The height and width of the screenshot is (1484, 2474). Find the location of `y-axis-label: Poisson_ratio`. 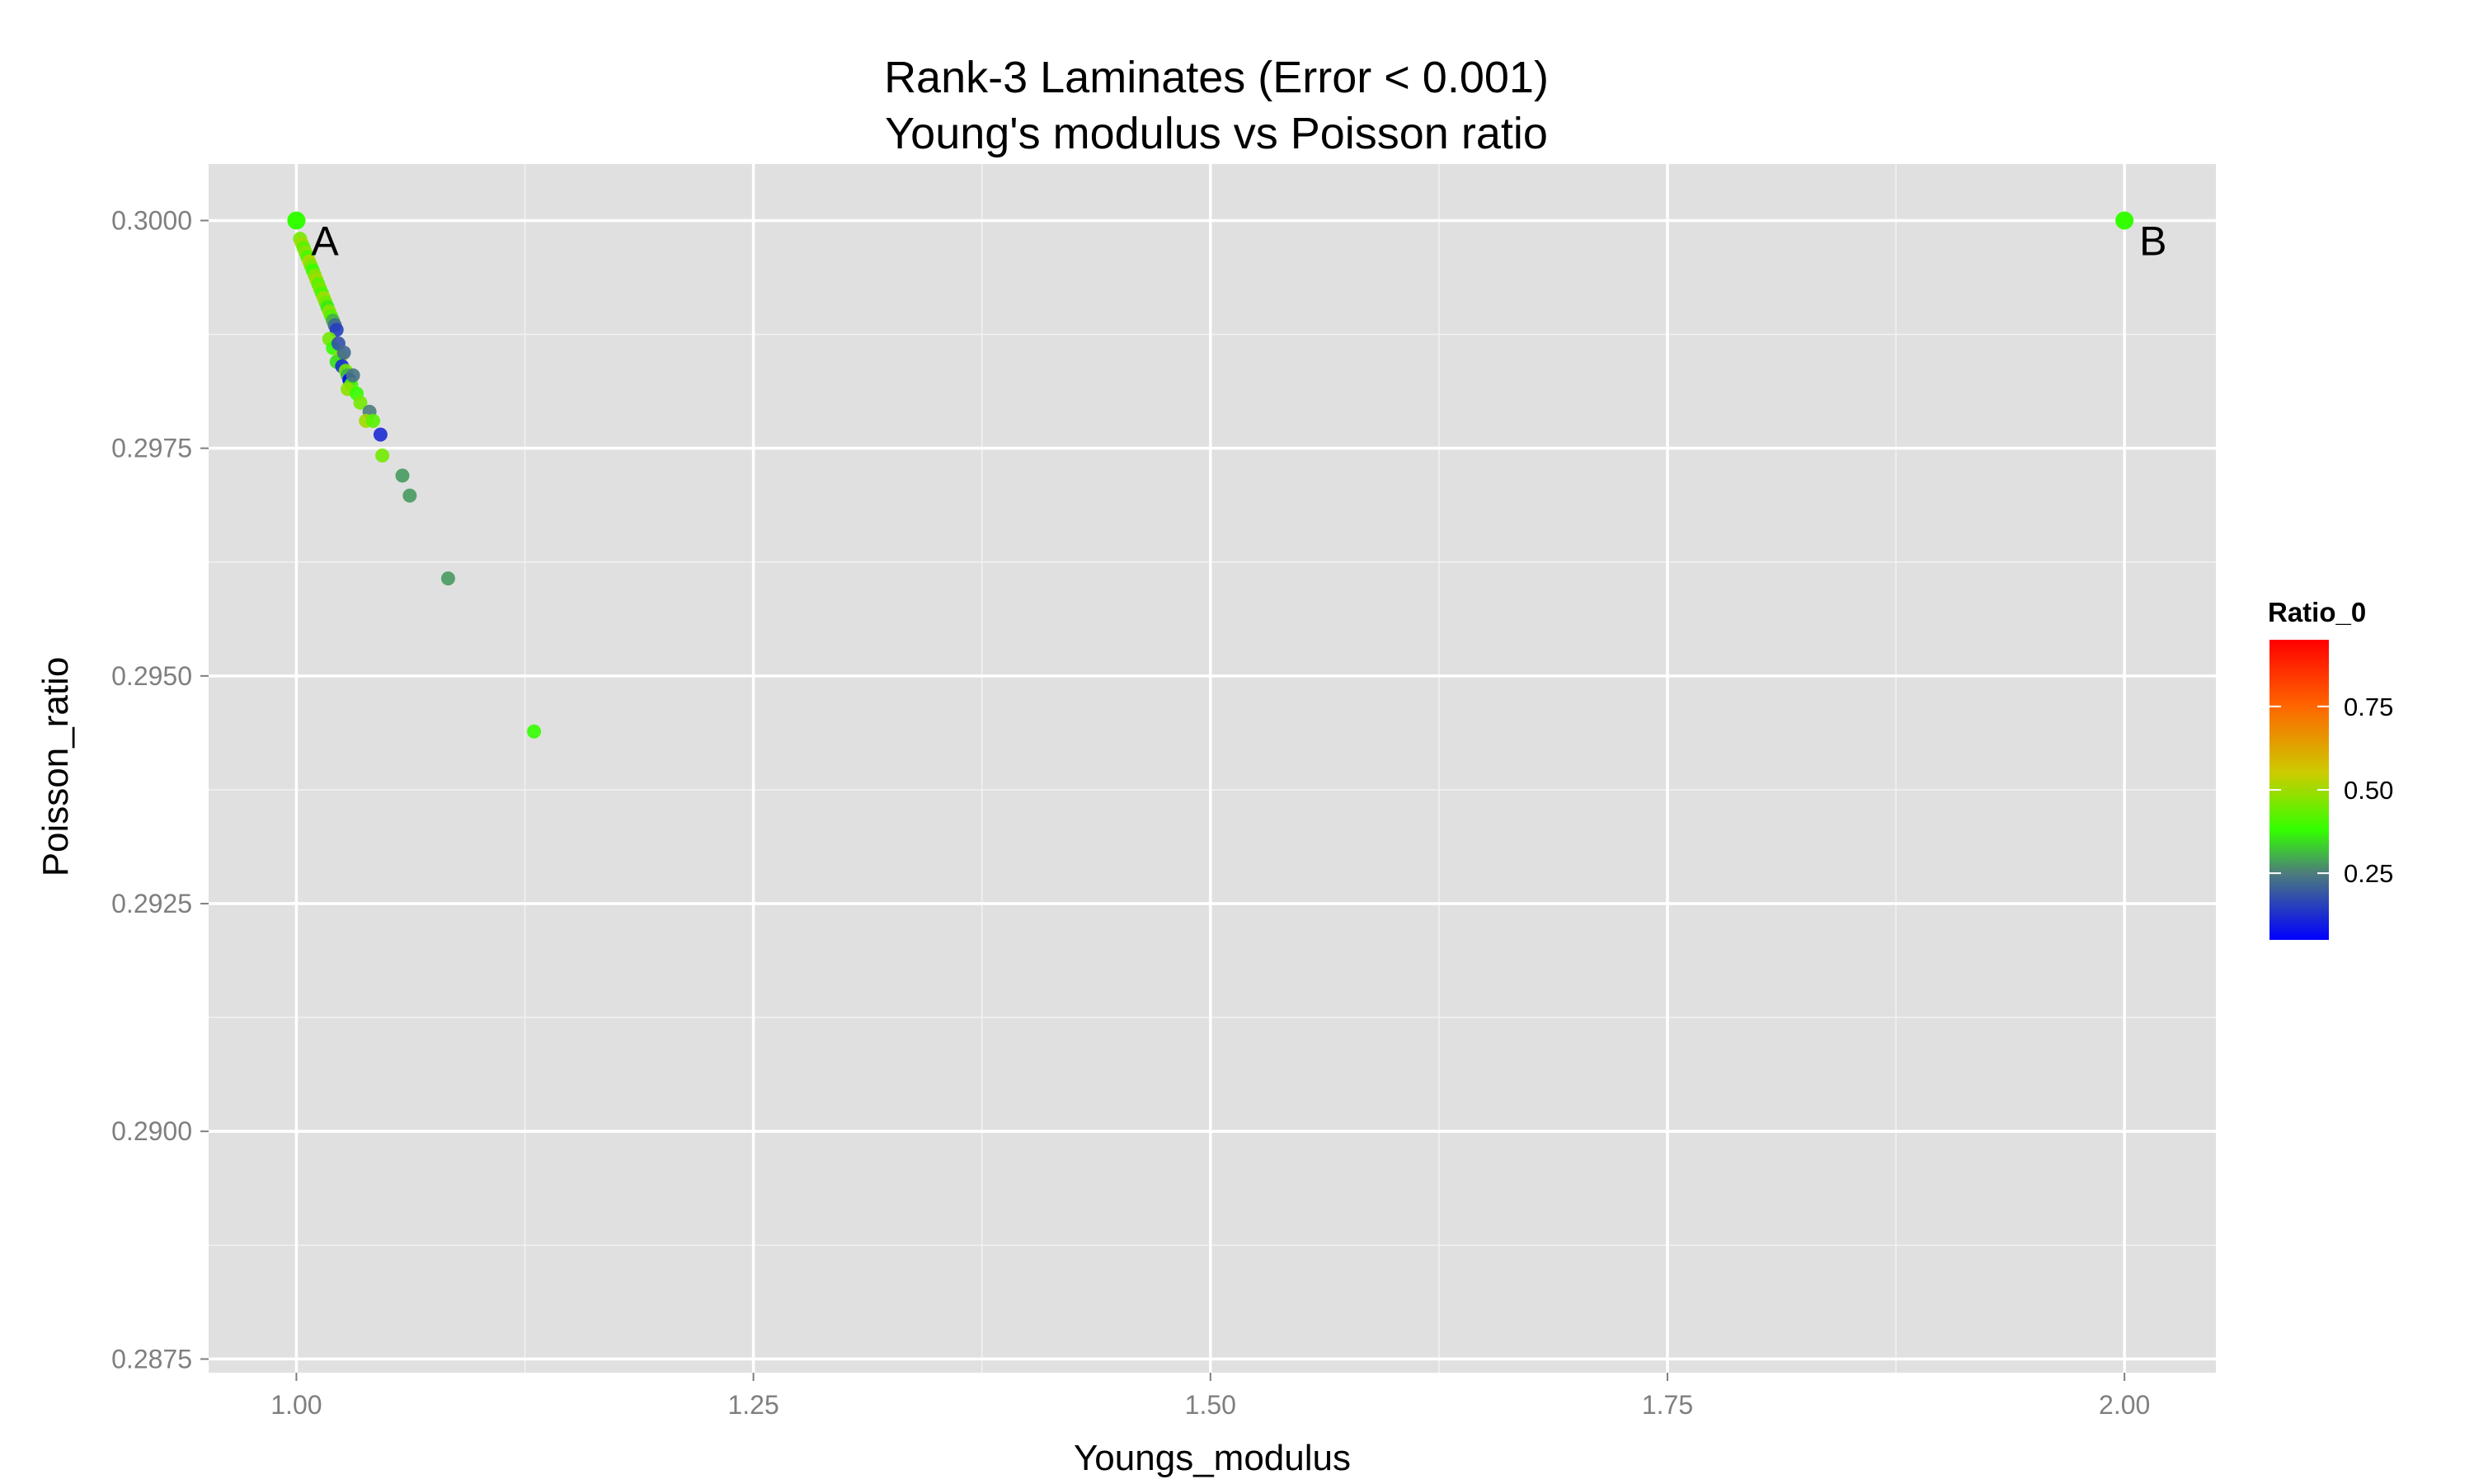

y-axis-label: Poisson_ratio is located at coordinates (55, 767).